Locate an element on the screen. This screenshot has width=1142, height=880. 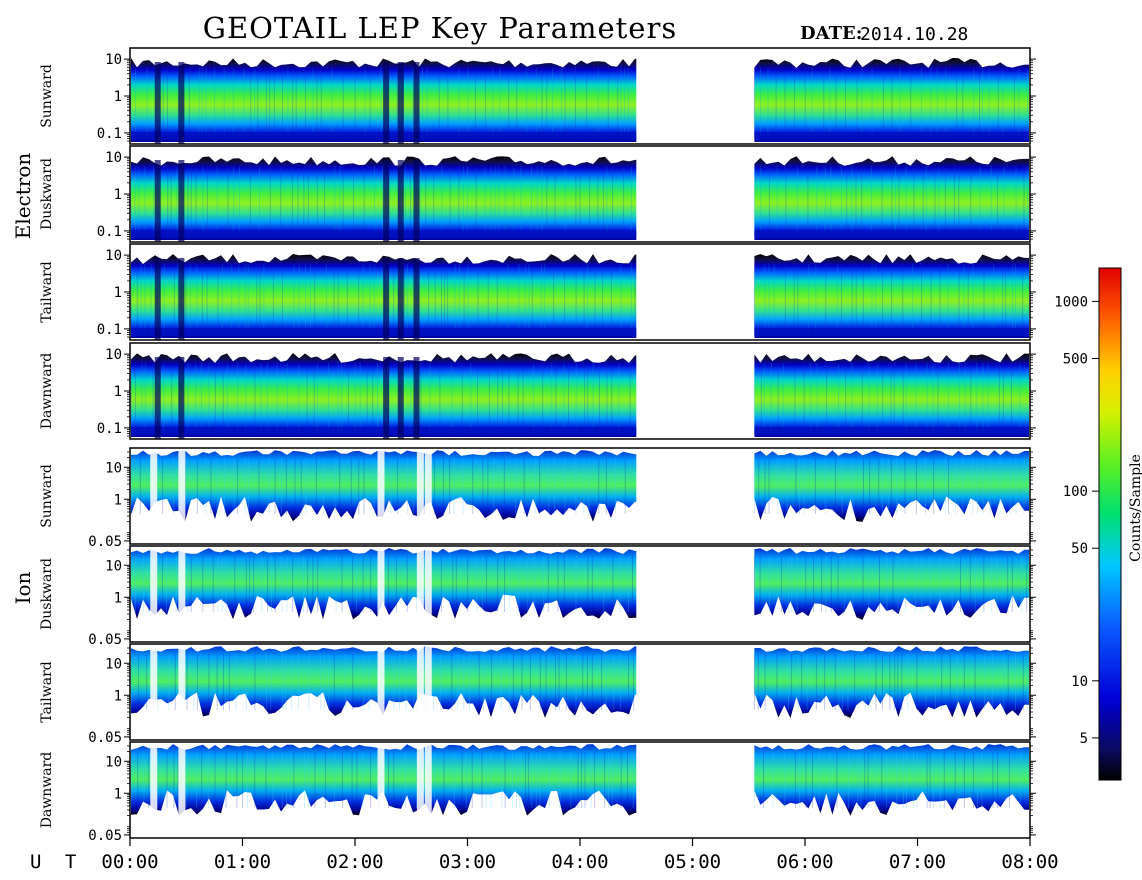
x-tick-label: 08:00 is located at coordinates (1029, 862).